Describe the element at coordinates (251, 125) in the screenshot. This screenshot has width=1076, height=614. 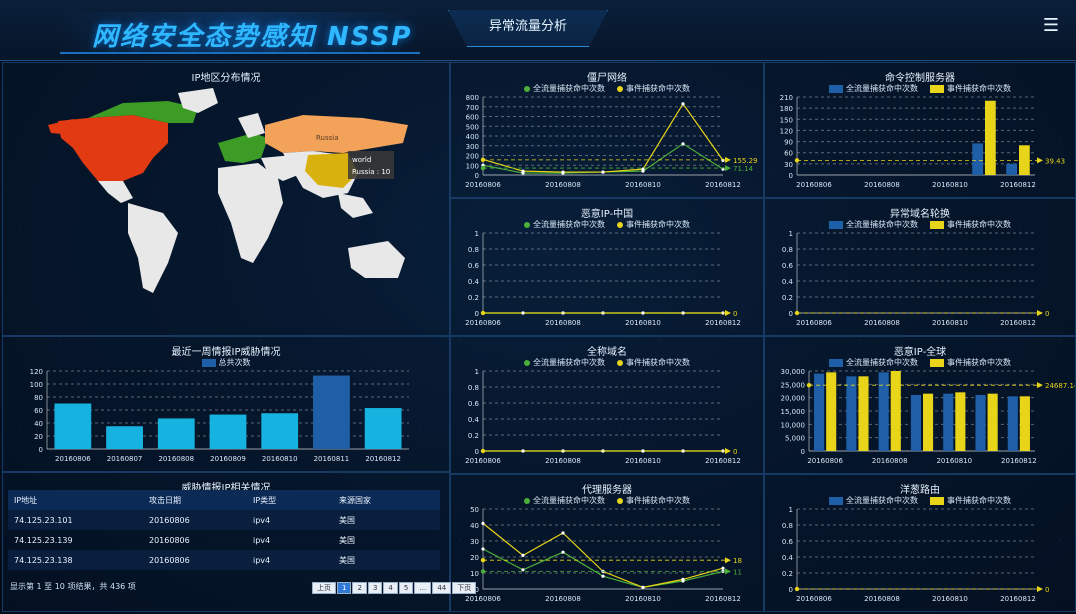
I see `map-scandinavia` at that location.